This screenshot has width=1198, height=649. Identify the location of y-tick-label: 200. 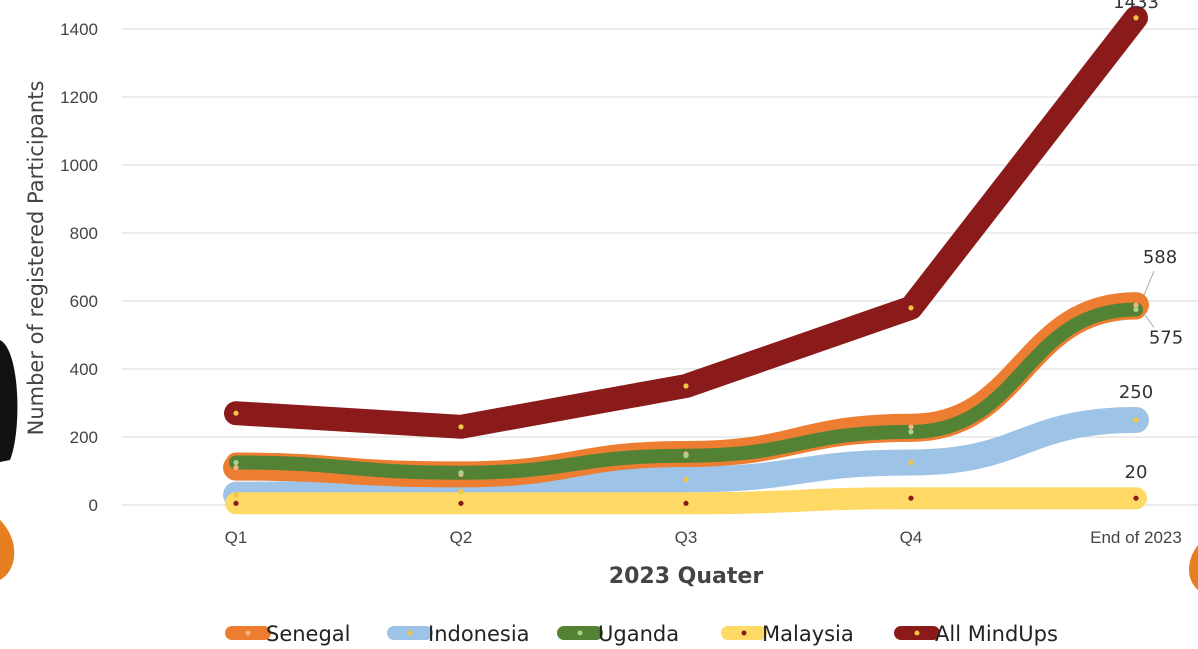
(84, 437).